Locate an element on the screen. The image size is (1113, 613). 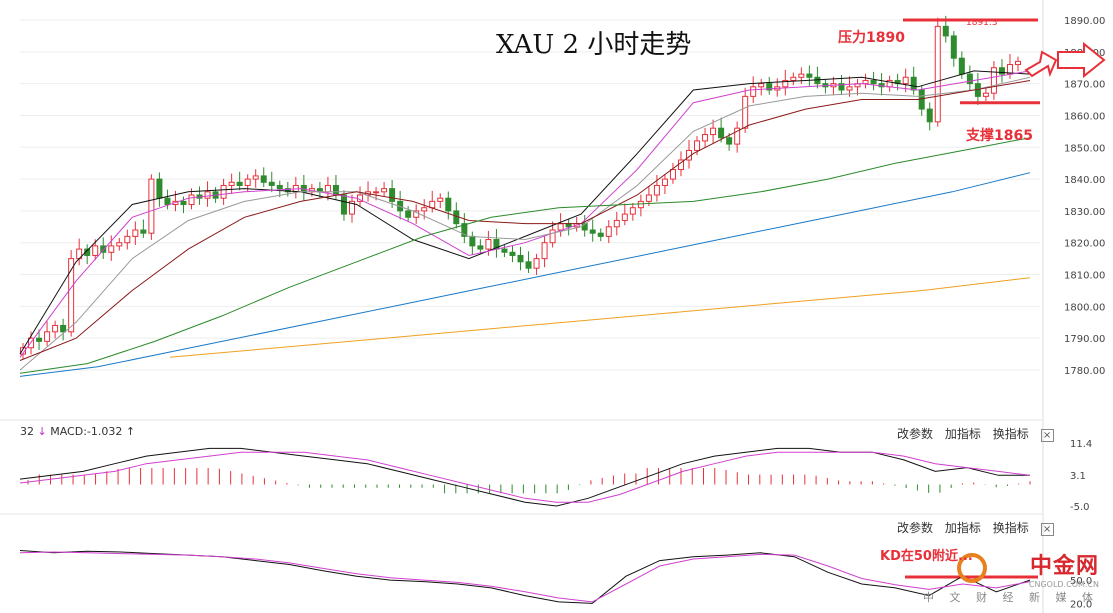
kd-line-d is located at coordinates (525, 577).